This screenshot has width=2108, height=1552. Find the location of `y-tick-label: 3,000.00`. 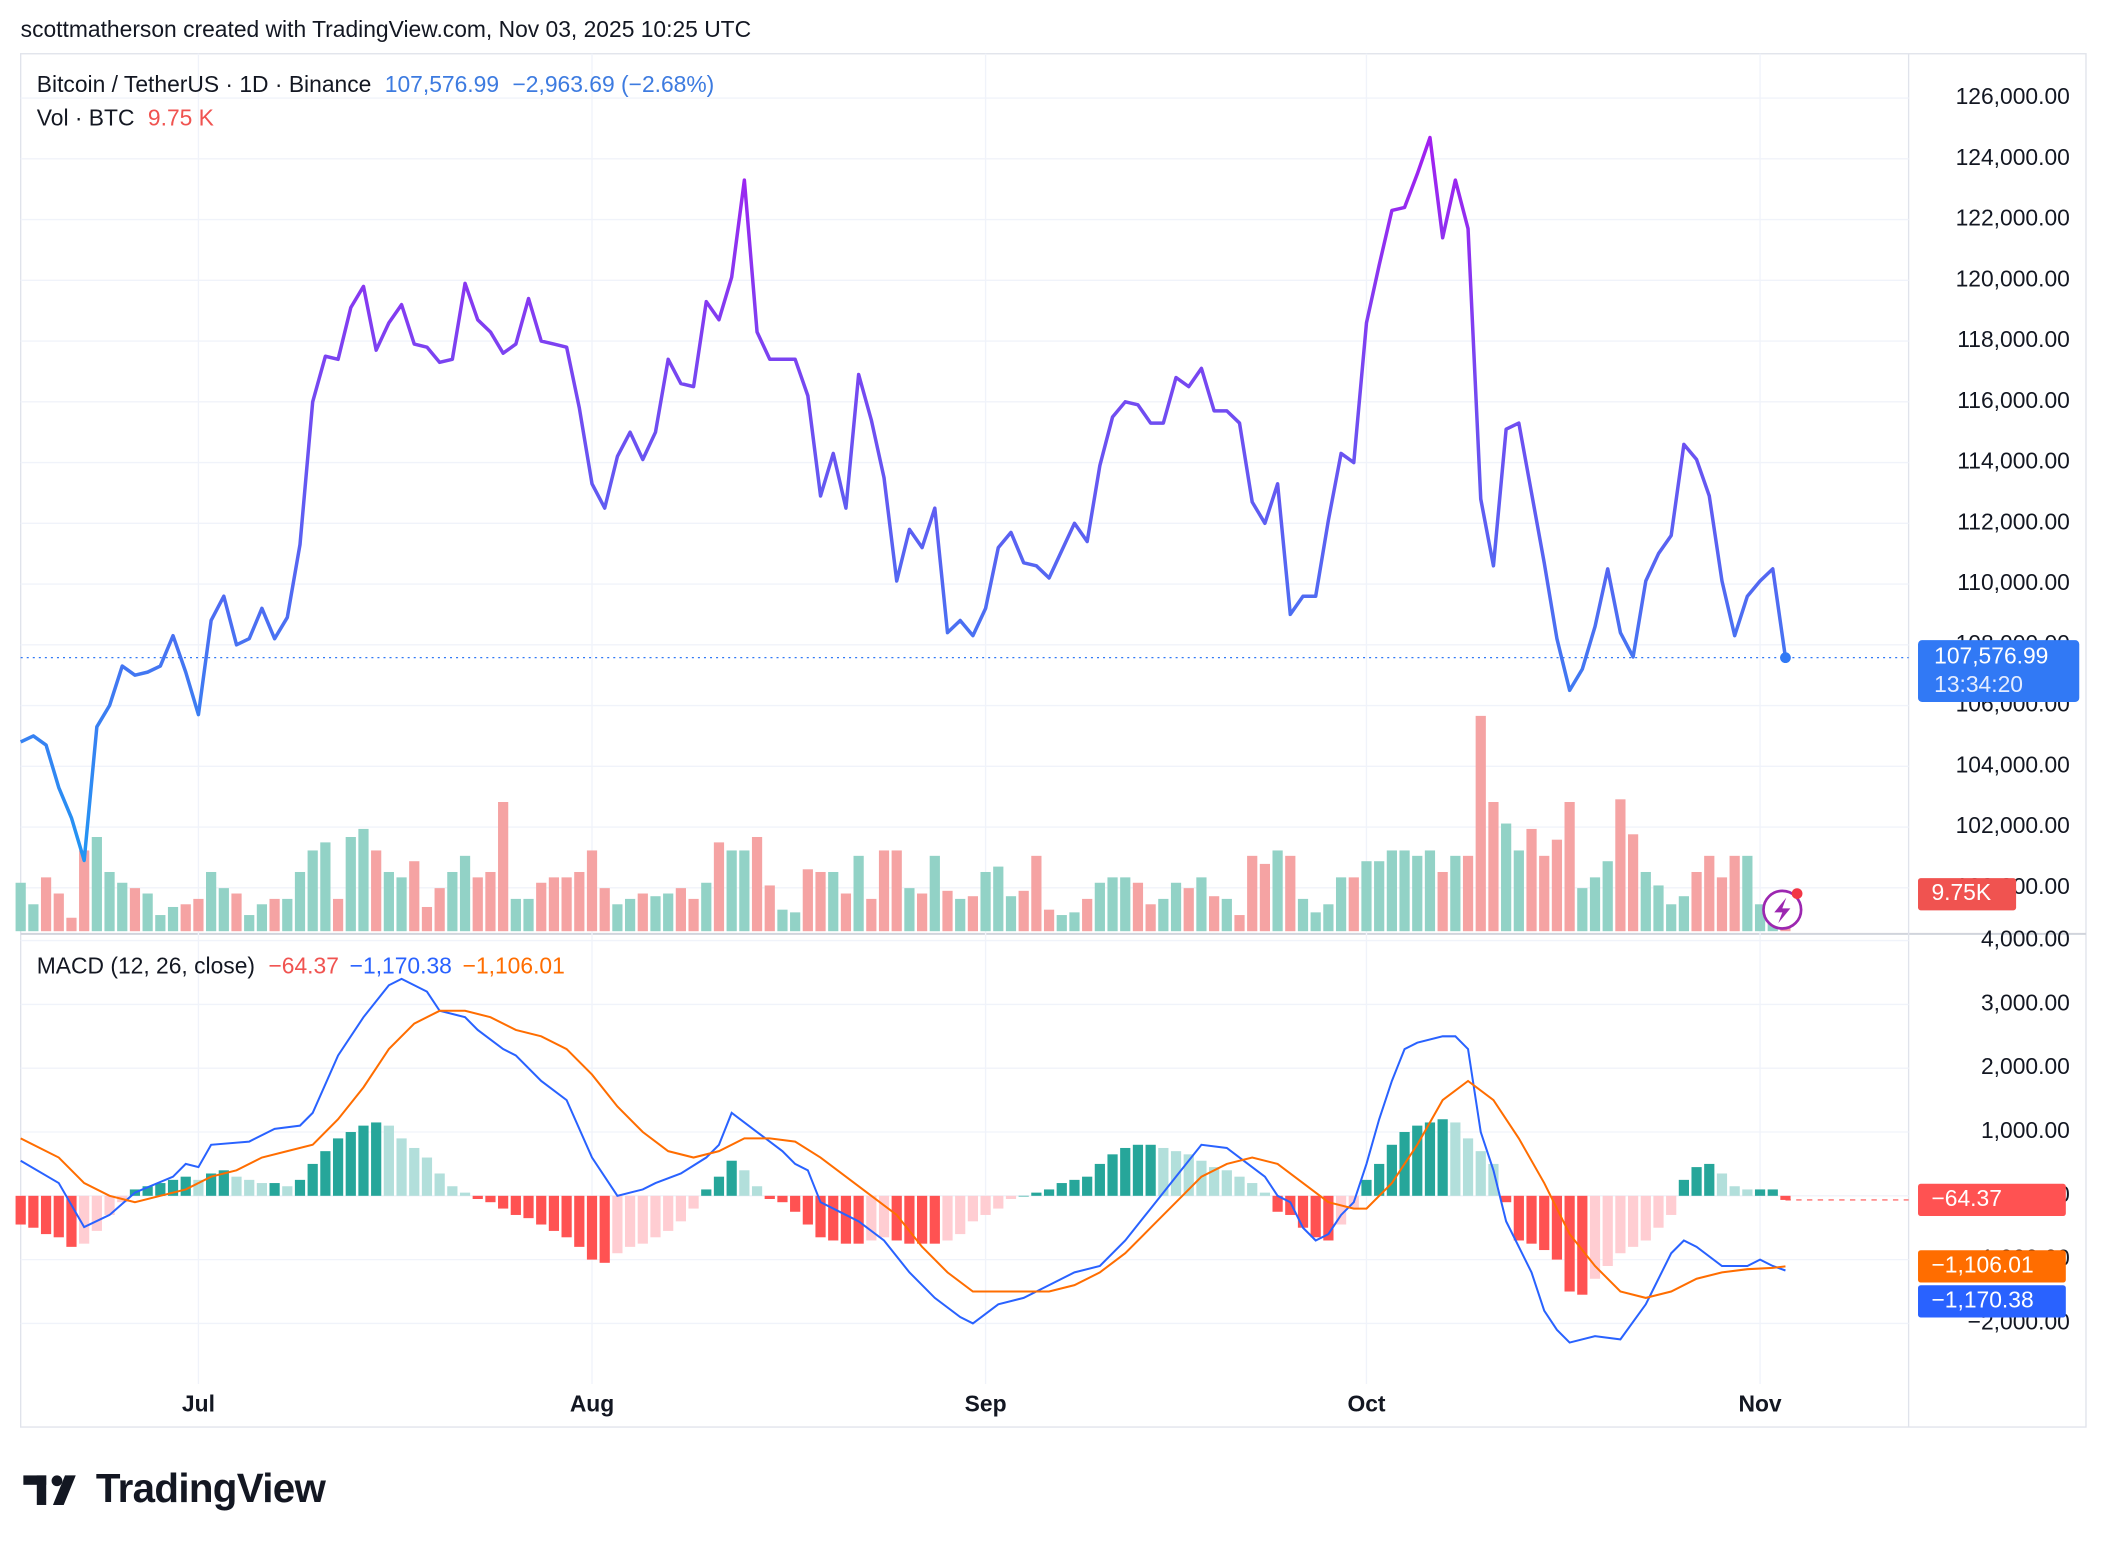

y-tick-label: 3,000.00 is located at coordinates (2025, 1002).